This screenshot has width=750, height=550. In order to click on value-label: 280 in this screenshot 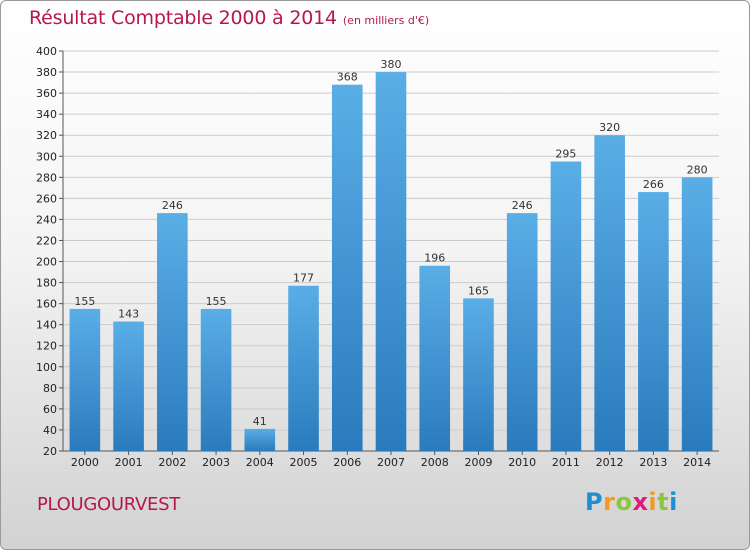, I will do `click(697, 169)`.